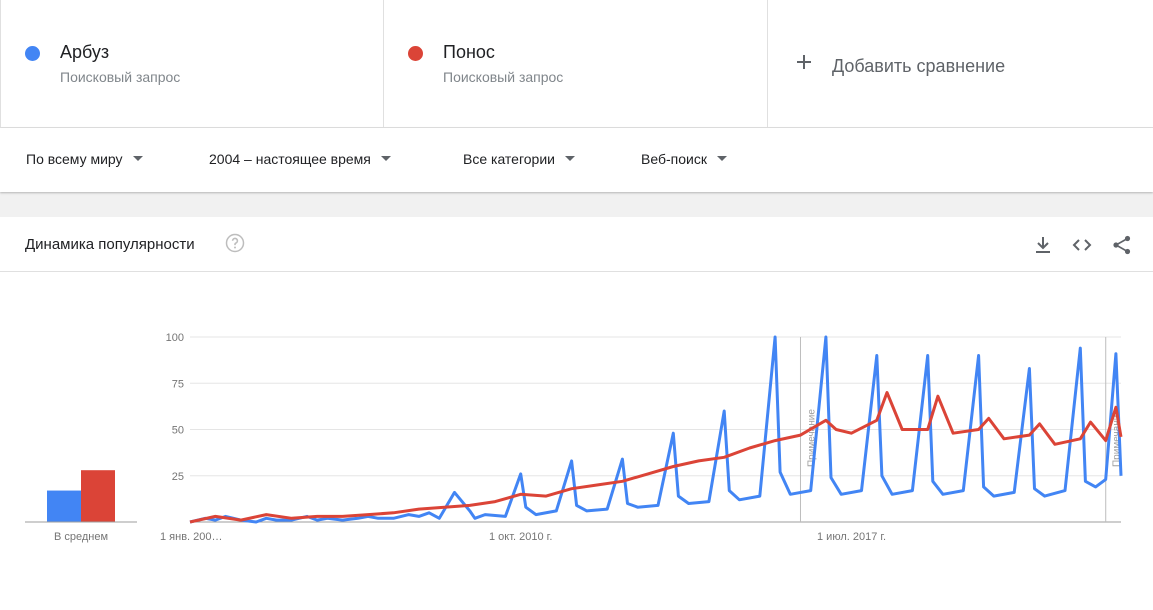 This screenshot has width=1153, height=610. Describe the element at coordinates (1043, 245) in the screenshot. I see `download-icon` at that location.